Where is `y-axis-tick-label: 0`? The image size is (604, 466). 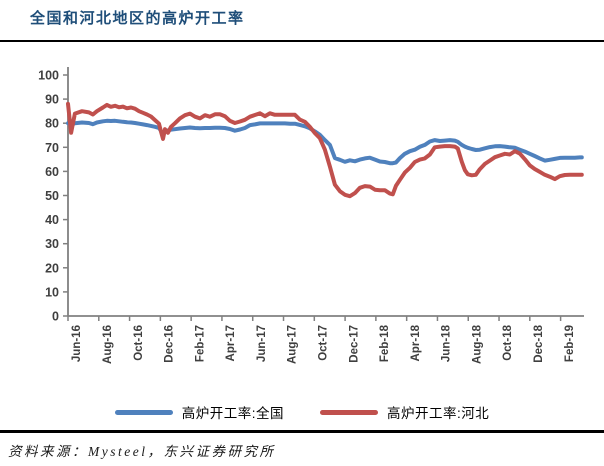 y-axis-tick-label: 0 is located at coordinates (55, 317).